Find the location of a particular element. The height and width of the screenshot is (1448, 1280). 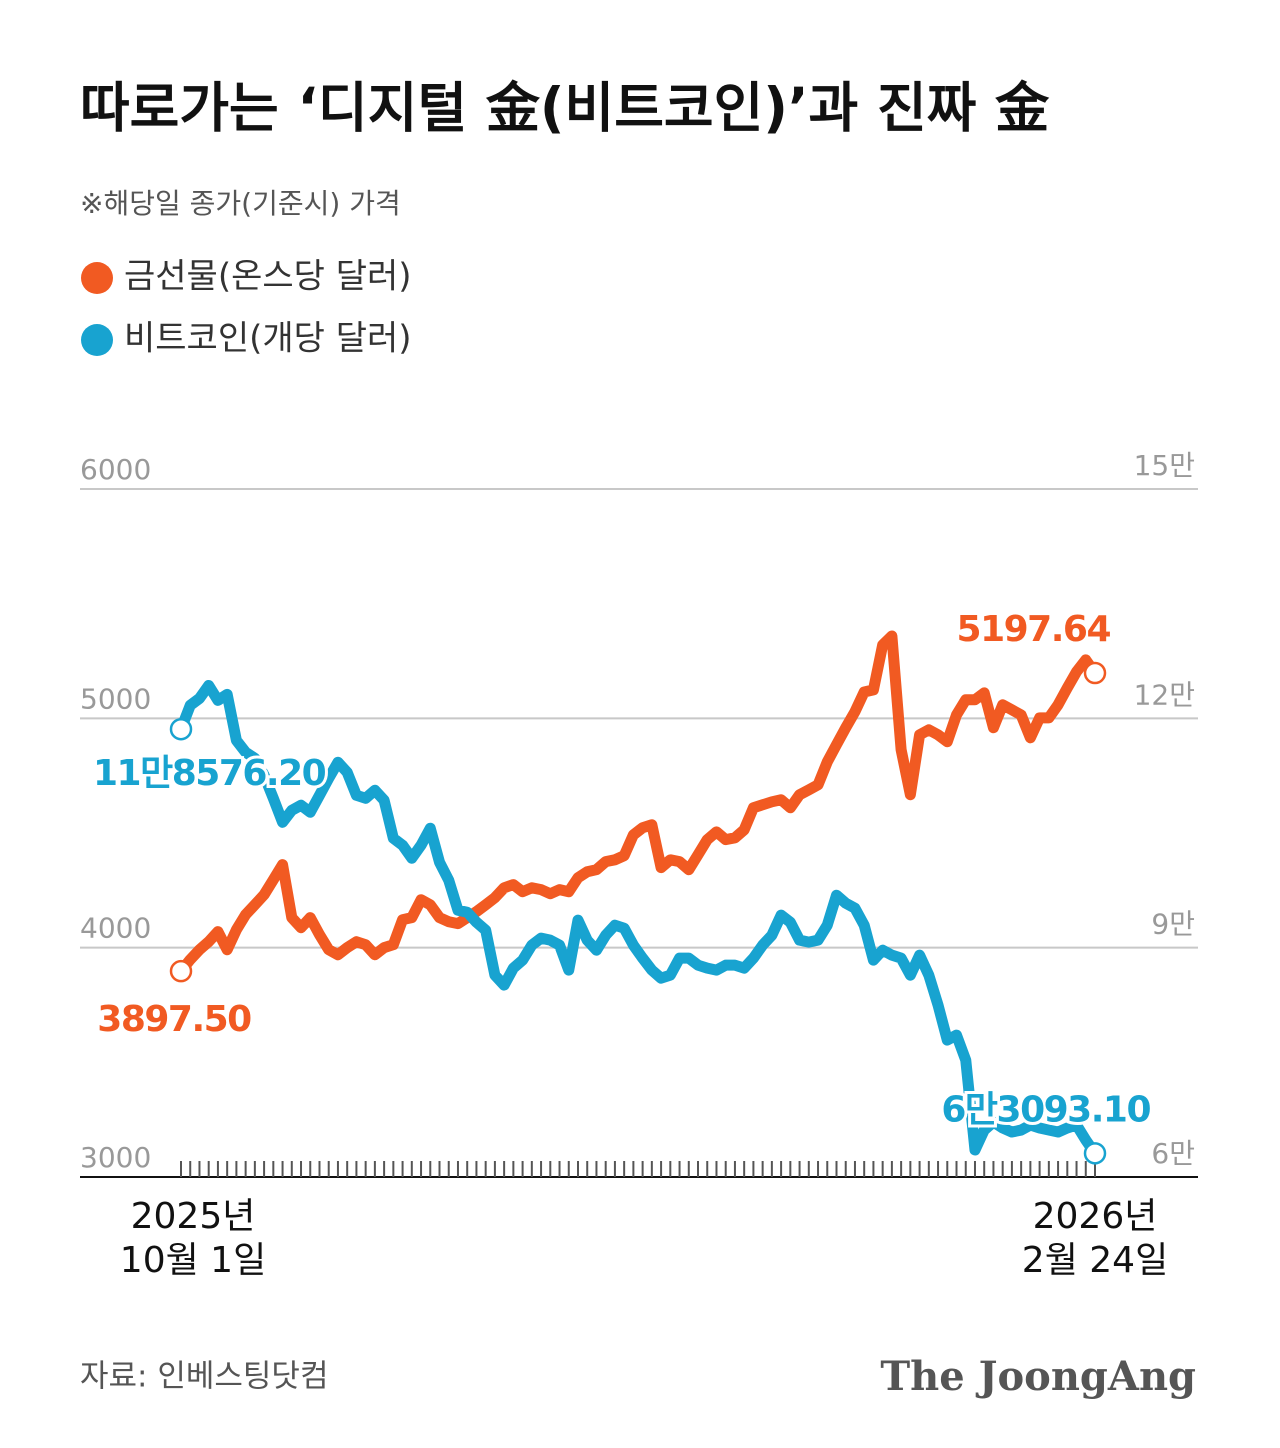

source: 자료: 인베스팅닷컴 is located at coordinates (204, 1377).